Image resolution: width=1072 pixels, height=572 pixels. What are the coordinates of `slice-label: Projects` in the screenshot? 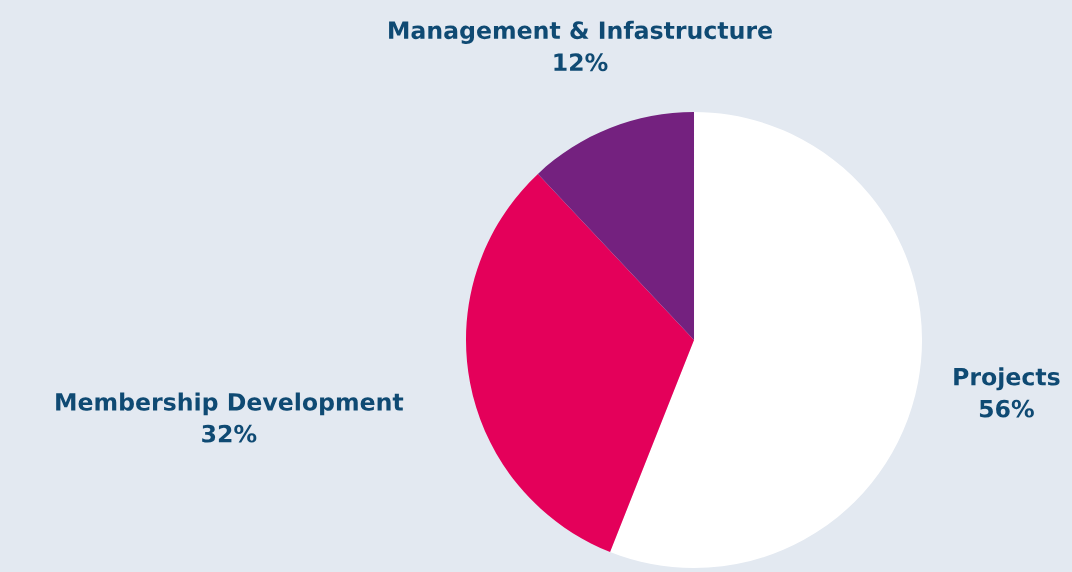 It's located at (1007, 379).